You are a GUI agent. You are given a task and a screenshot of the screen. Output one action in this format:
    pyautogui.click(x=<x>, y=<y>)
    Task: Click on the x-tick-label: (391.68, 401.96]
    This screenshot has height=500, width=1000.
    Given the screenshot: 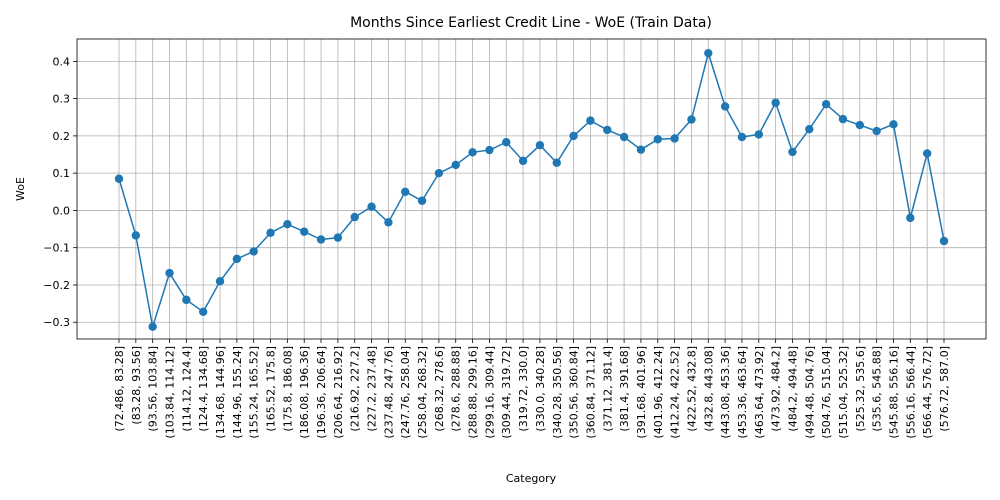 What is the action you would take?
    pyautogui.click(x=641, y=392)
    